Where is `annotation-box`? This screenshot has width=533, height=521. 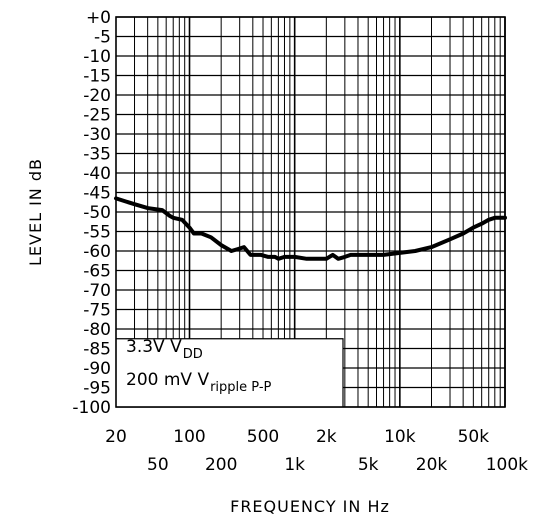 annotation-box is located at coordinates (229, 372).